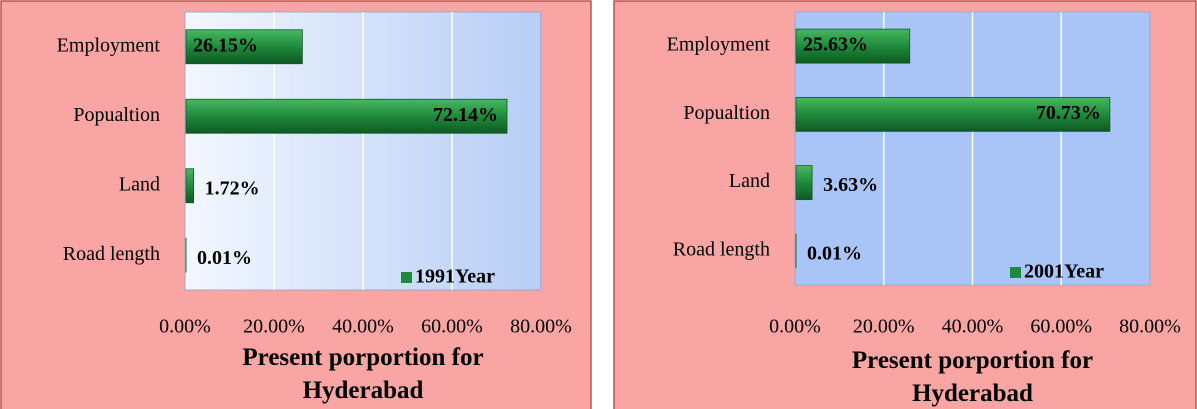 This screenshot has width=1197, height=409. Describe the element at coordinates (232, 188) in the screenshot. I see `data-label: 1.72%` at that location.